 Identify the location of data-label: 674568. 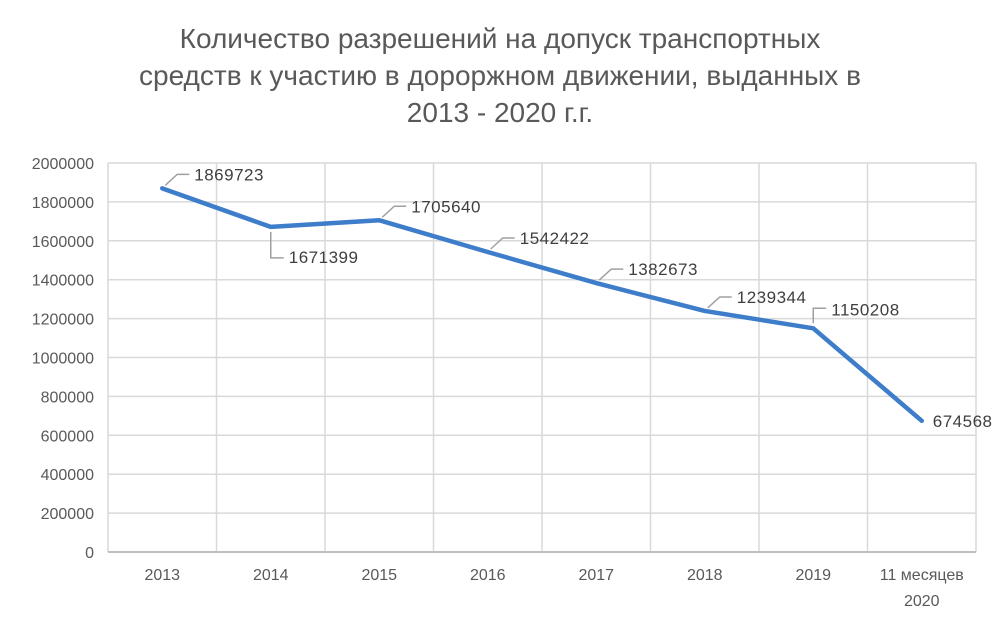
(963, 421).